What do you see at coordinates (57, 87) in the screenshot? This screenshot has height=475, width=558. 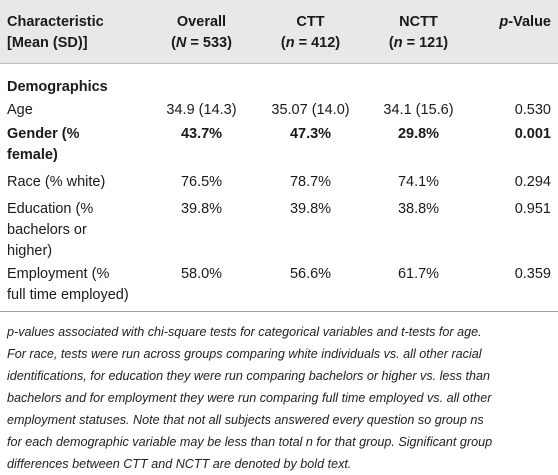 I see `section-title: Demographics` at bounding box center [57, 87].